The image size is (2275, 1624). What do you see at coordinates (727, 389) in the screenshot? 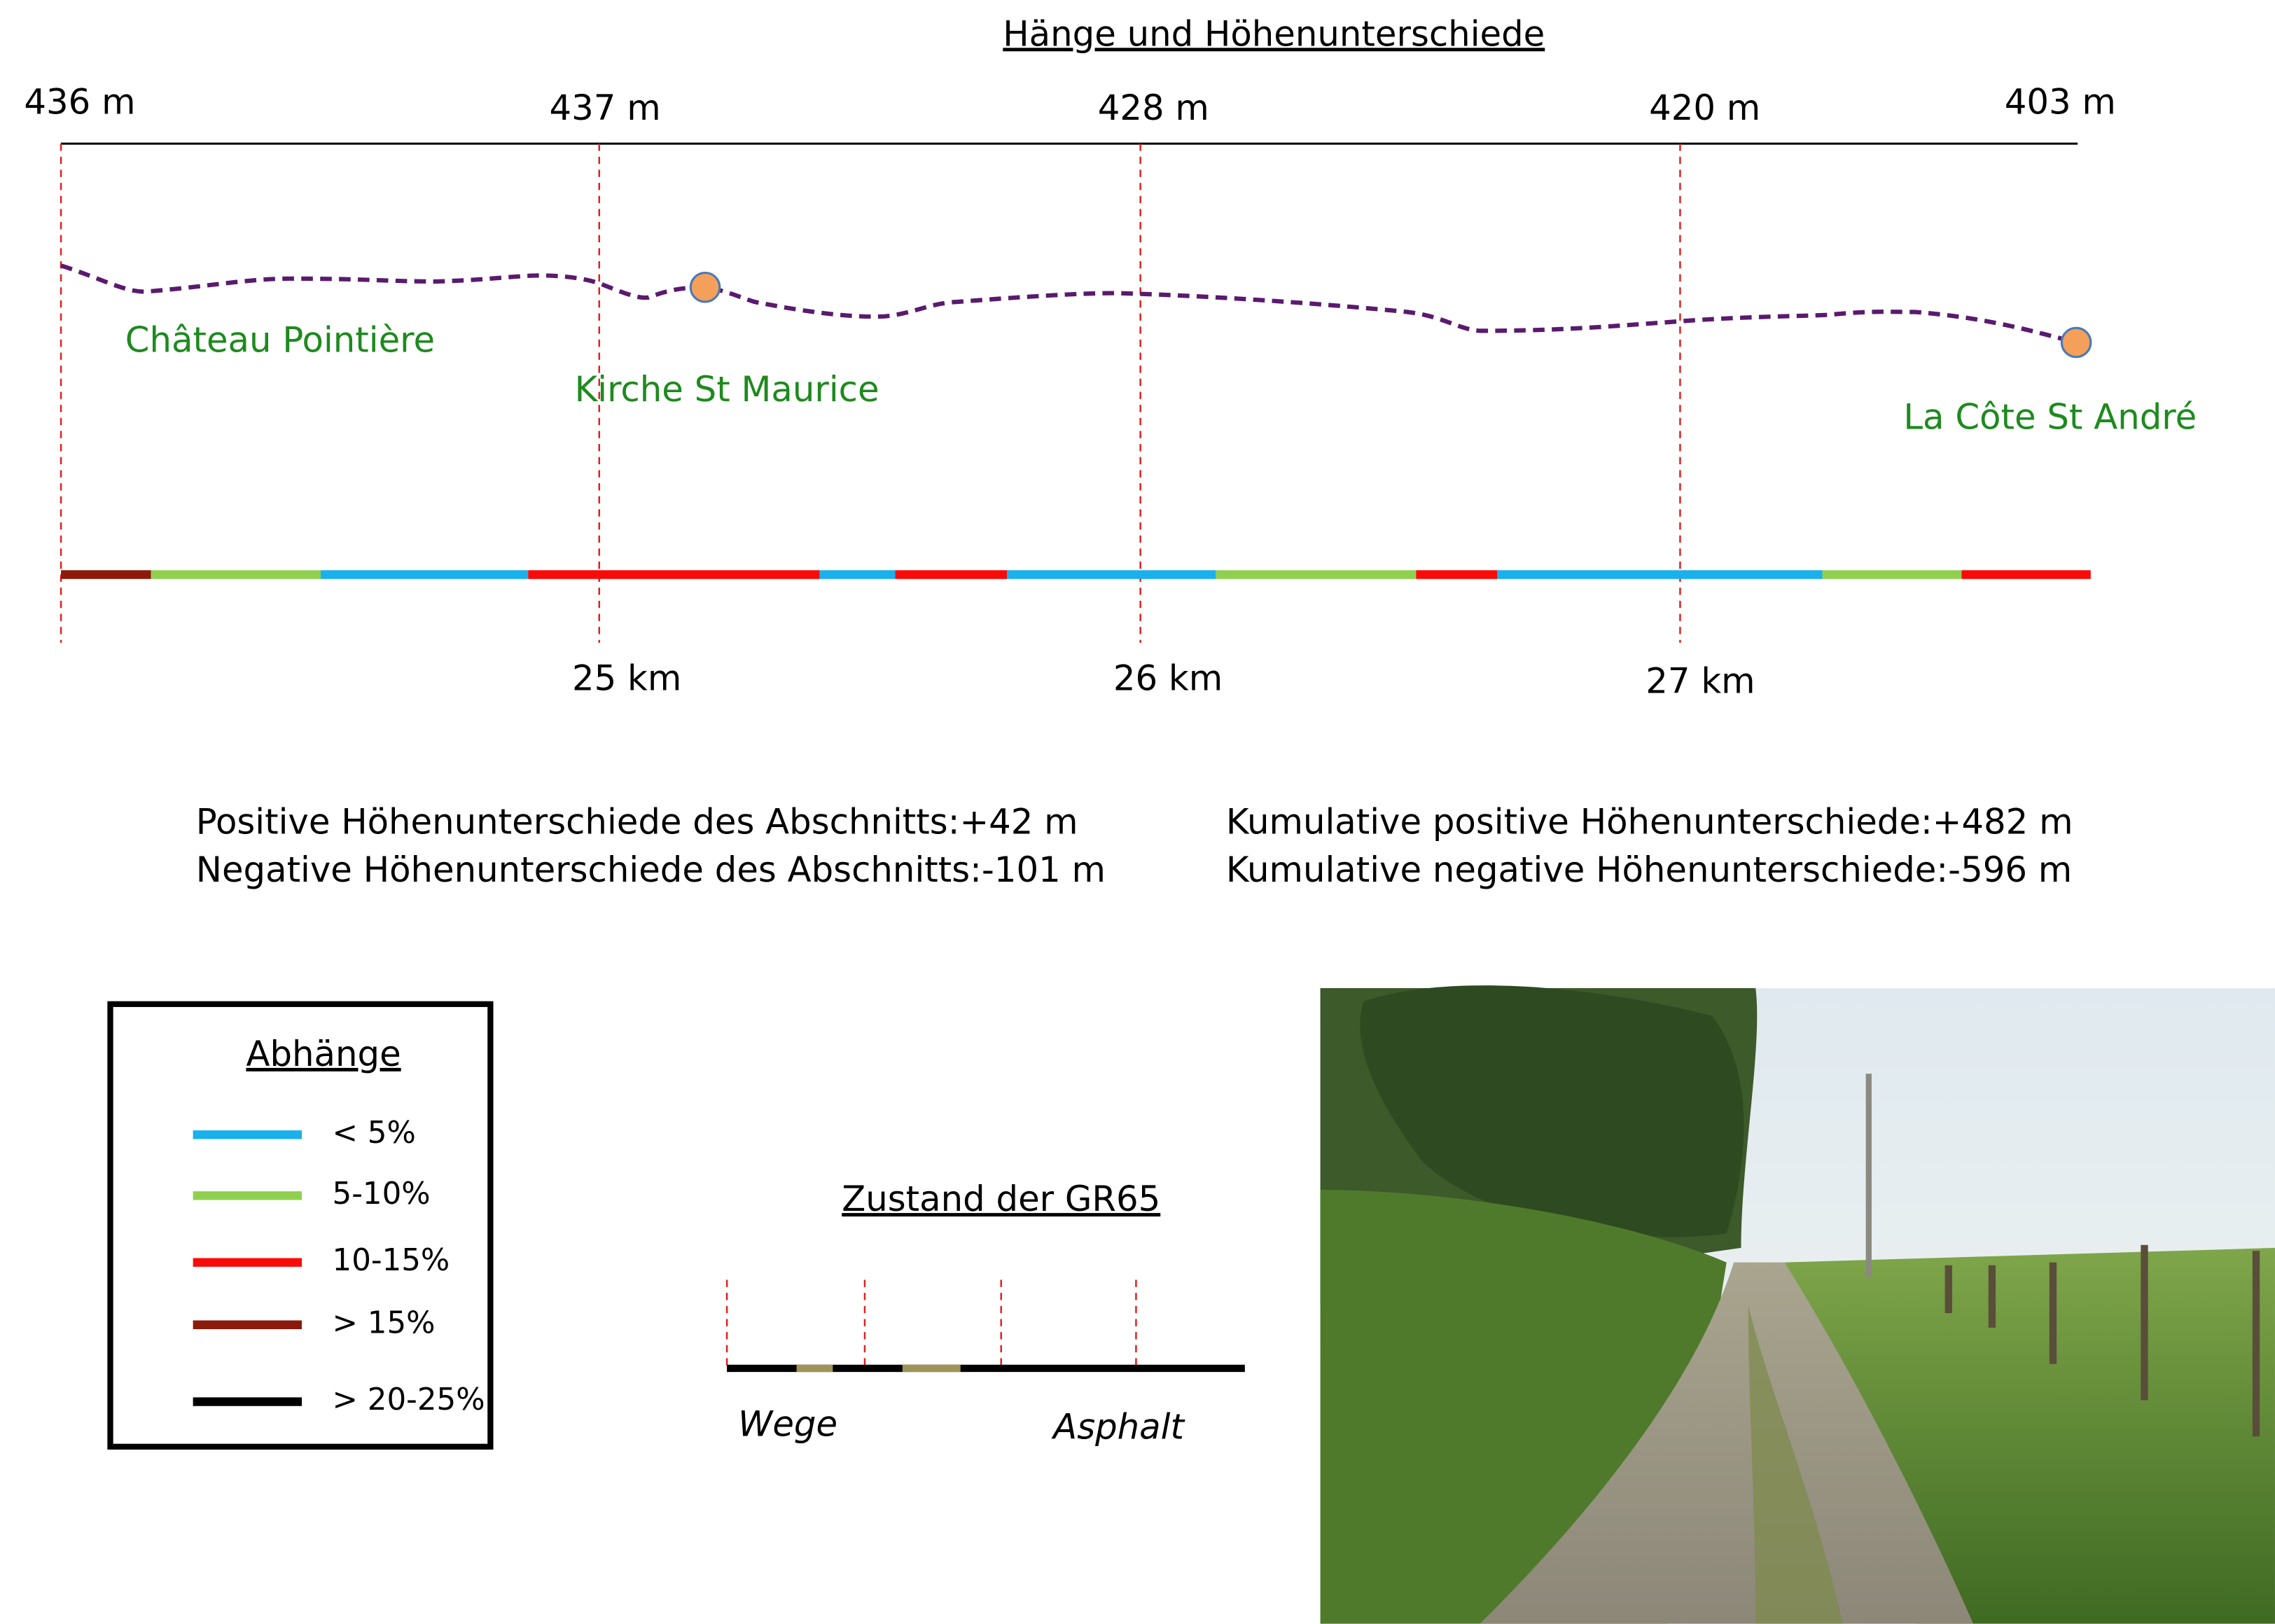
I see `place-label: Kirche St Maurice` at bounding box center [727, 389].